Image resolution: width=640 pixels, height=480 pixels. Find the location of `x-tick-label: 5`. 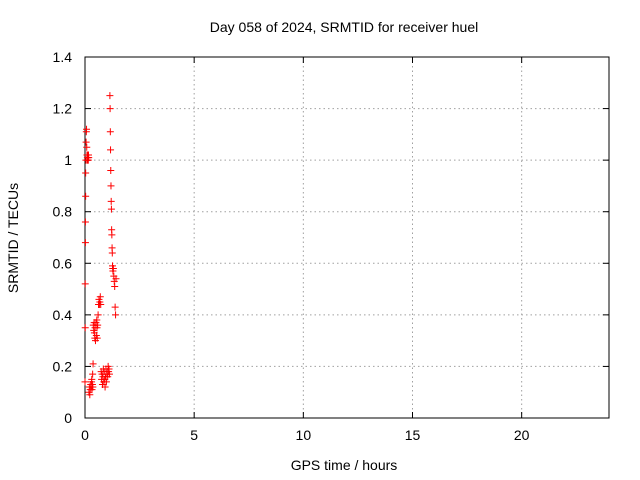

x-tick-label: 5 is located at coordinates (194, 435).